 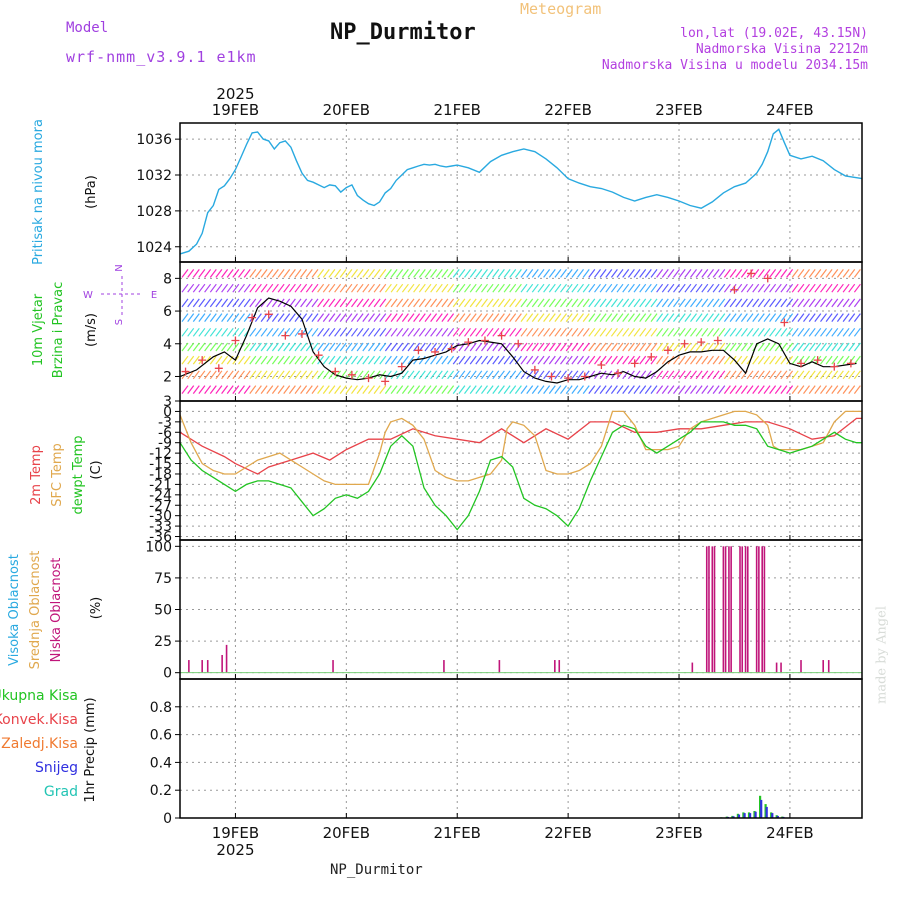 I want to click on y-tick-label: 1024, so click(x=154, y=248).